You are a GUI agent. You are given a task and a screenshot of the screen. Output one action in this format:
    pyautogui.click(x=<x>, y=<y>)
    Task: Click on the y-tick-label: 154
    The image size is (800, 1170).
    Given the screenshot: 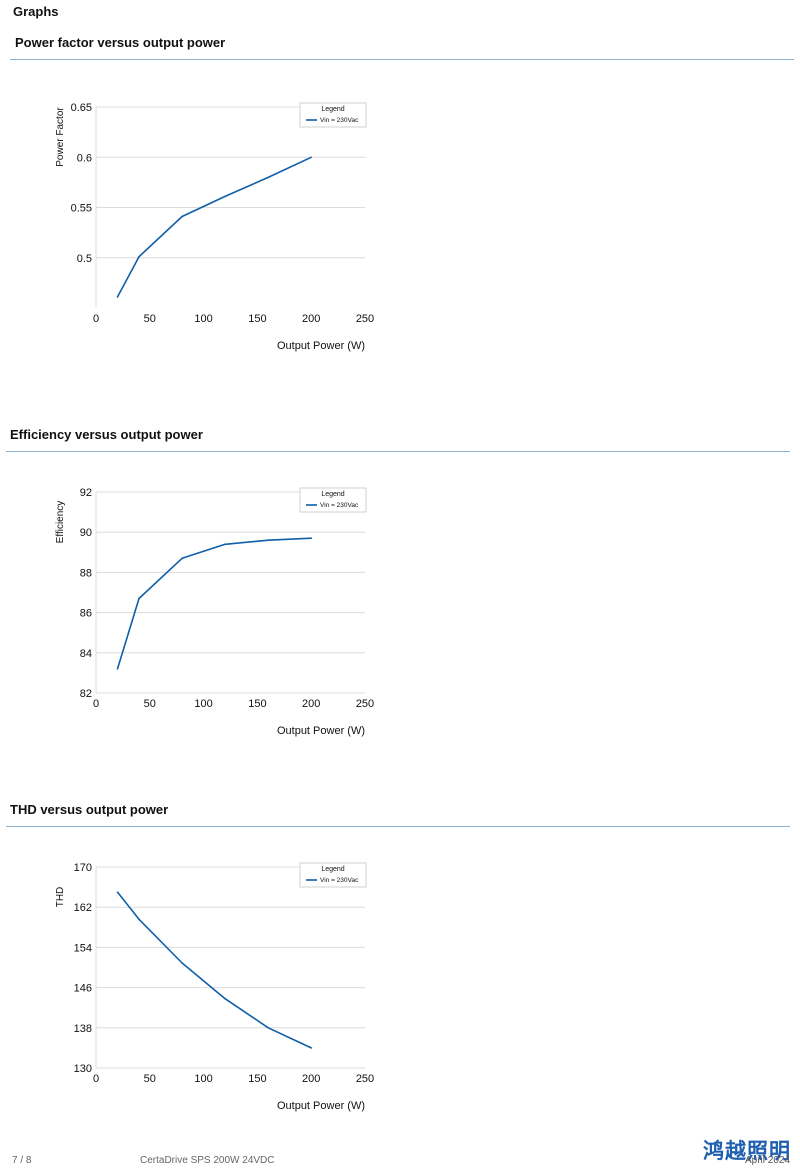 What is the action you would take?
    pyautogui.click(x=83, y=948)
    